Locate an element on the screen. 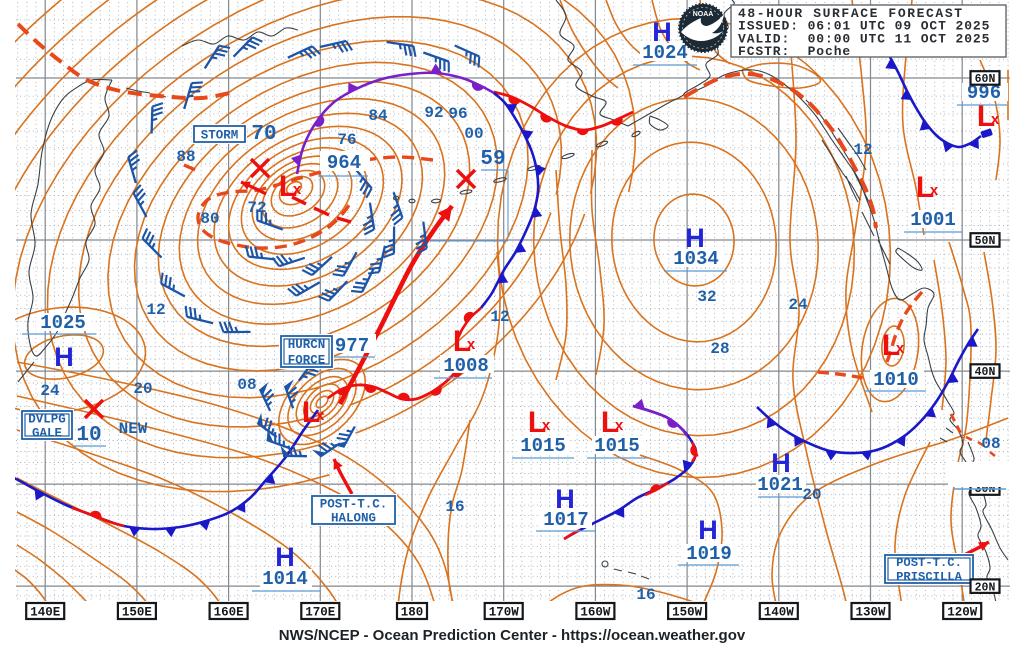 The width and height of the screenshot is (1024, 657). svg-text: NOAA is located at coordinates (703, 14).